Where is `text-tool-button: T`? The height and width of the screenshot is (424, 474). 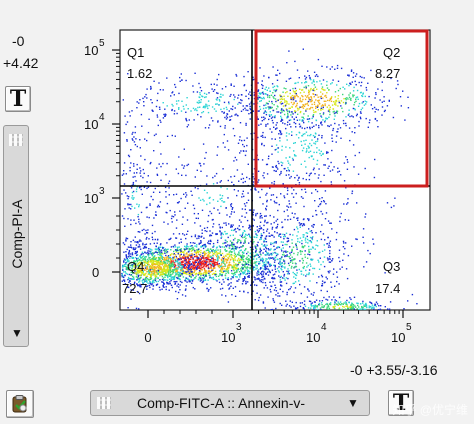
text-tool-button: T is located at coordinates (18, 99).